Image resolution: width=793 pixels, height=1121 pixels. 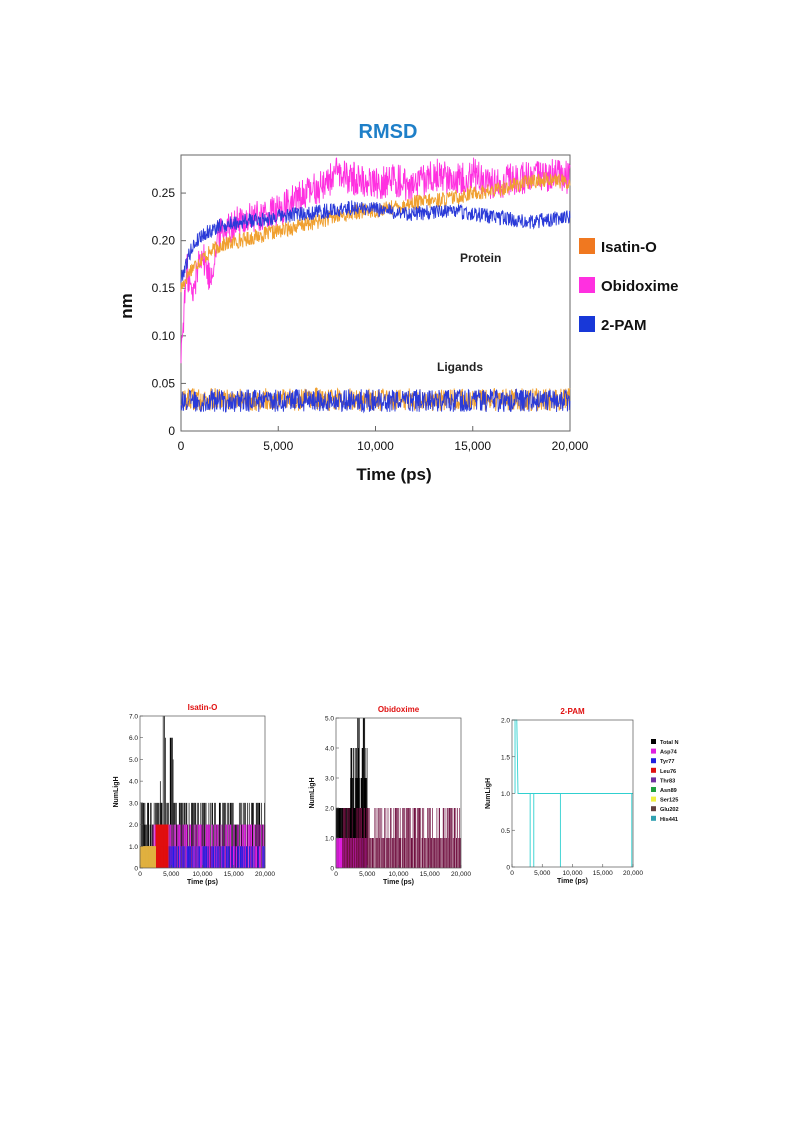 What do you see at coordinates (669, 810) in the screenshot?
I see `hbond-legend-label: Glu202` at bounding box center [669, 810].